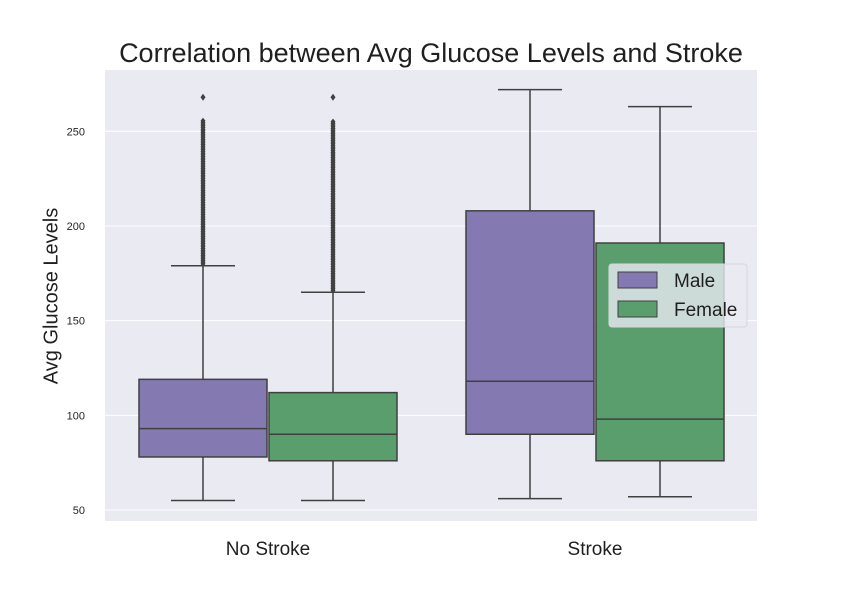  Describe the element at coordinates (76, 416) in the screenshot. I see `y-tick-label: 100` at that location.